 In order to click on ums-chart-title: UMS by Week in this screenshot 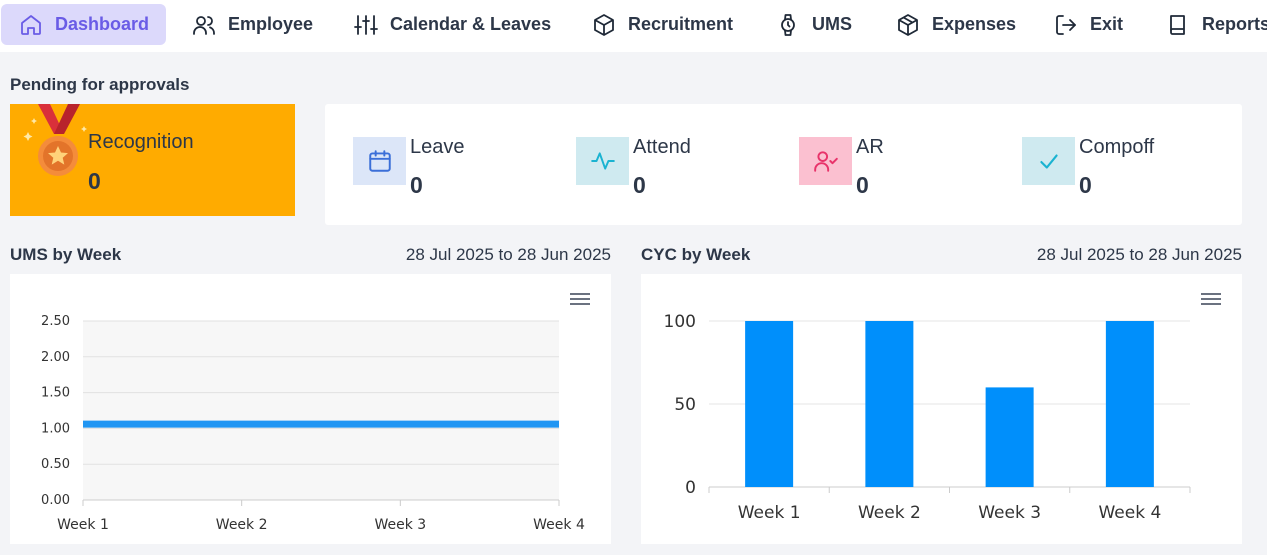, I will do `click(66, 254)`.